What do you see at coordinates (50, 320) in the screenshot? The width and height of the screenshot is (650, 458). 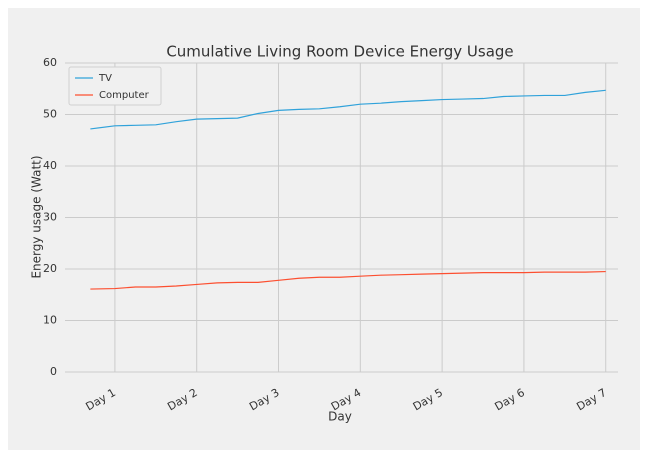 I see `y-tick-label: 10` at bounding box center [50, 320].